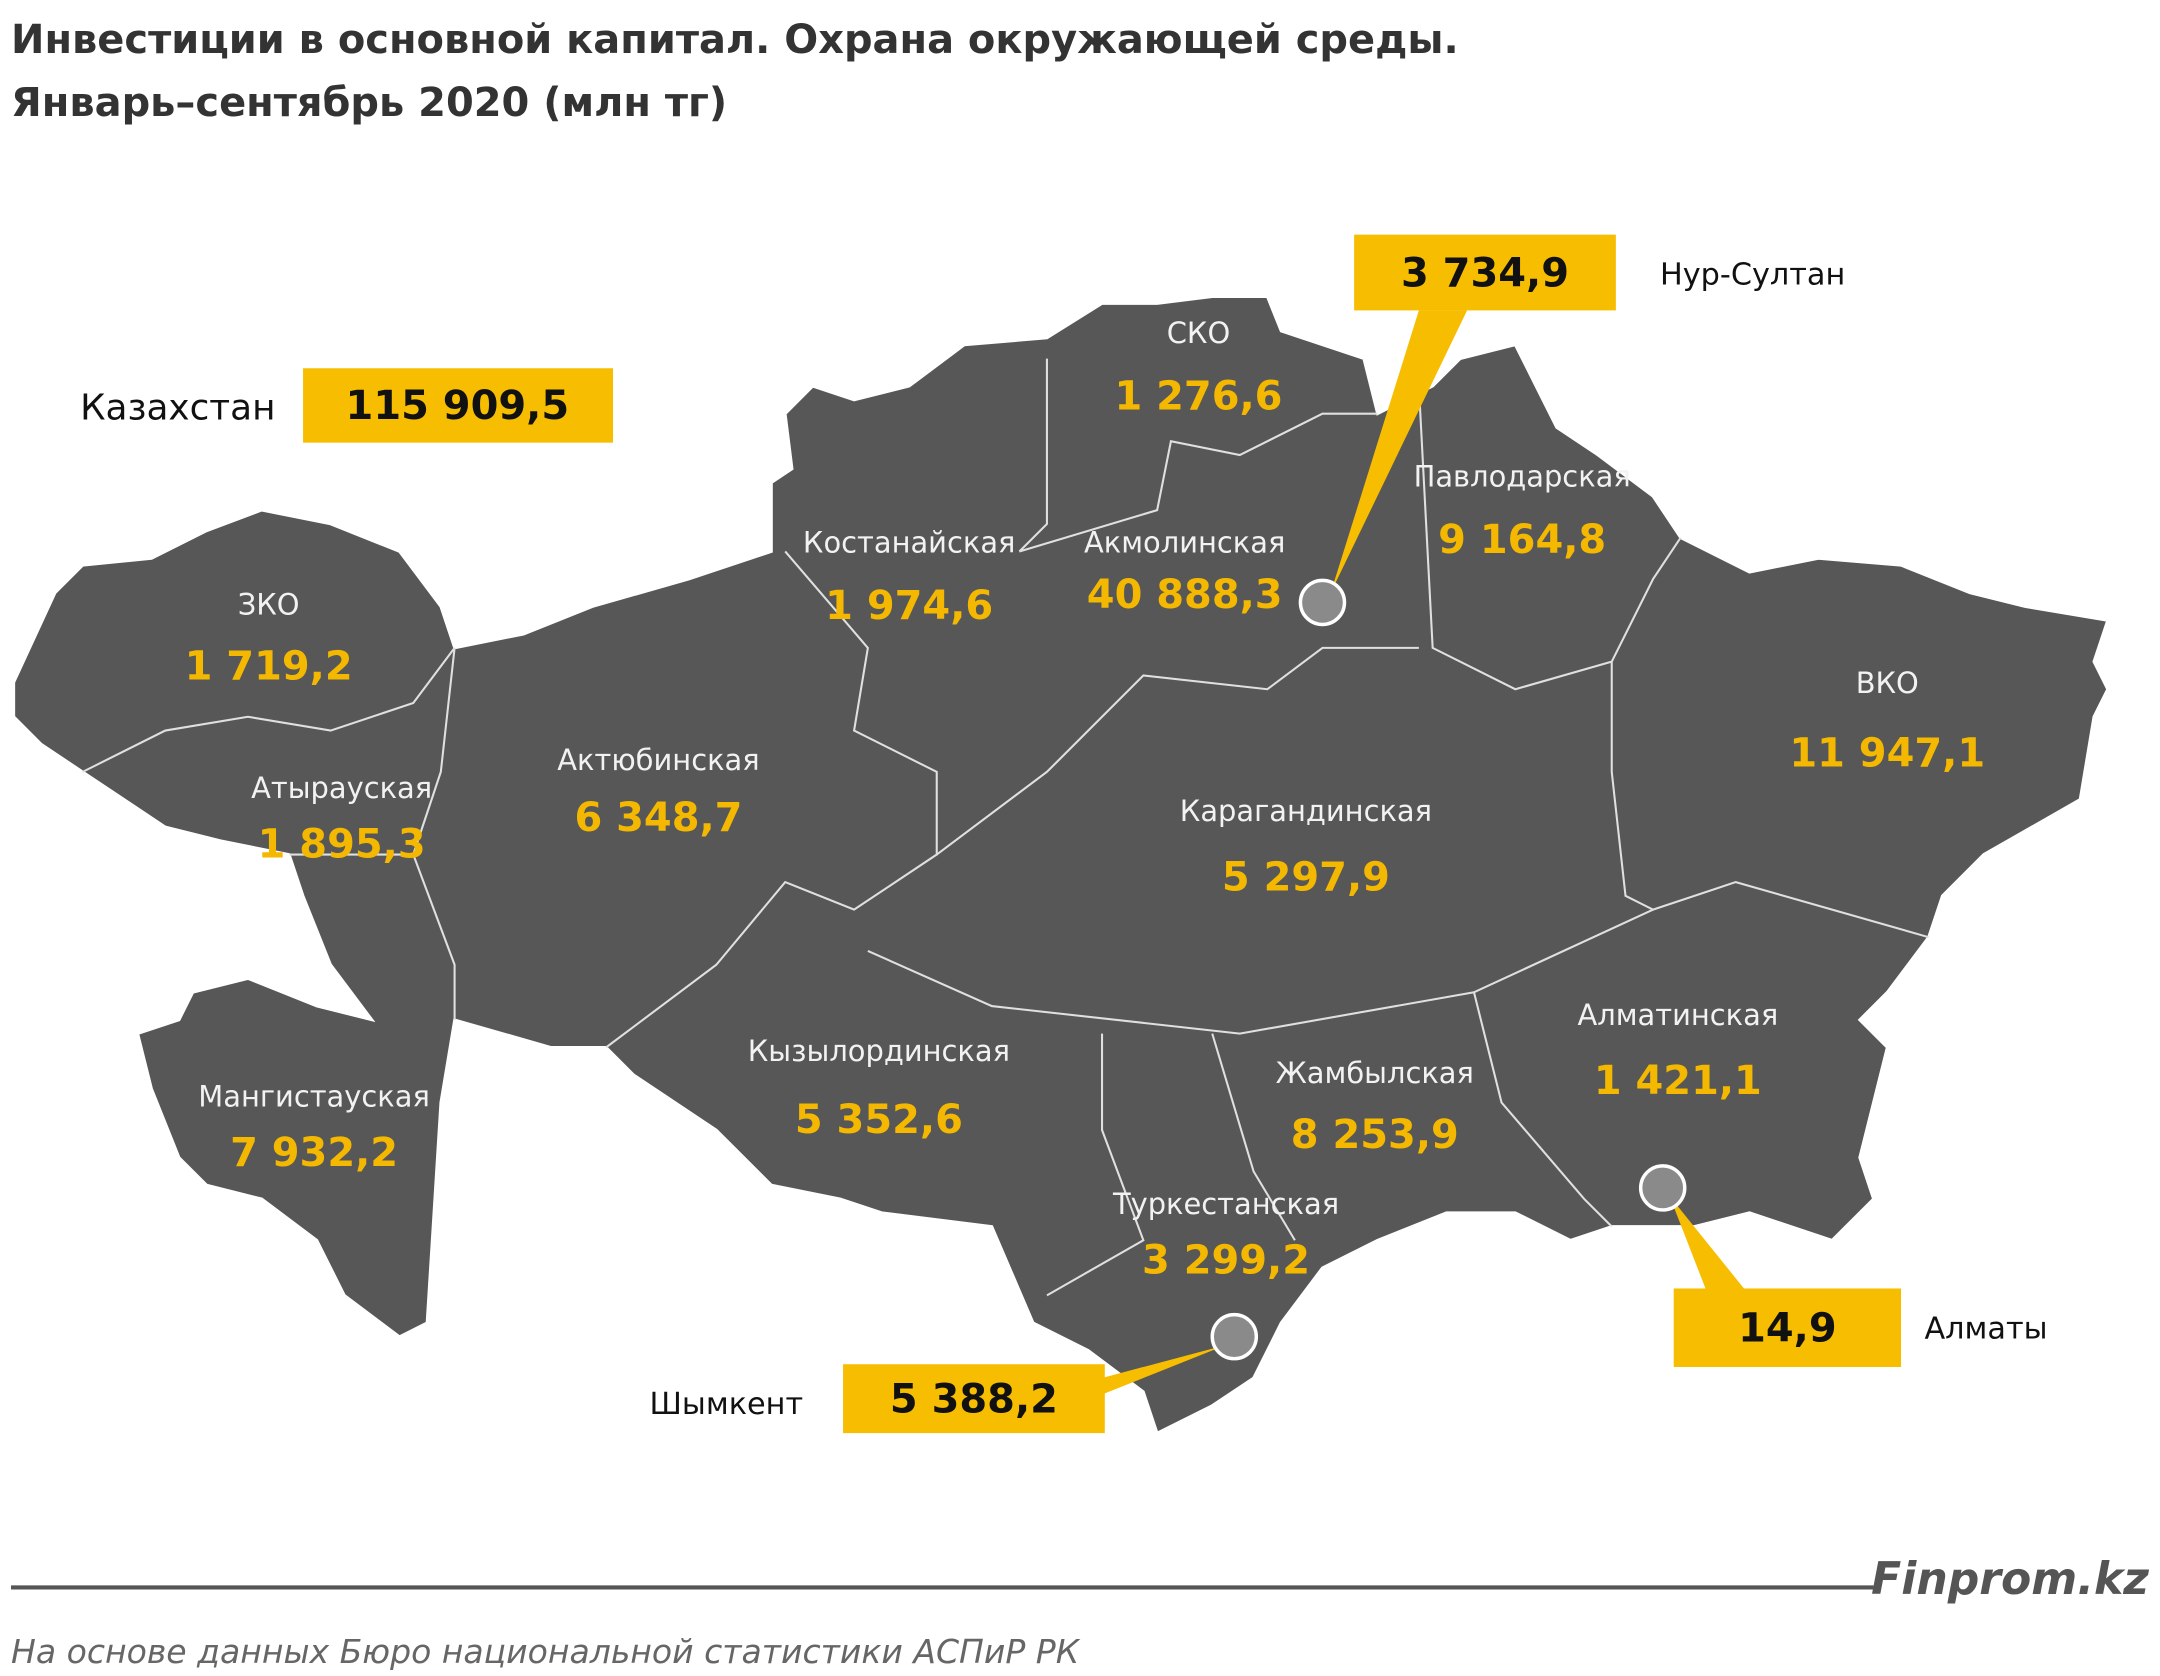 Image resolution: width=2160 pixels, height=1676 pixels. Describe the element at coordinates (1184, 543) in the screenshot. I see `region-name: Акмолинская` at that location.